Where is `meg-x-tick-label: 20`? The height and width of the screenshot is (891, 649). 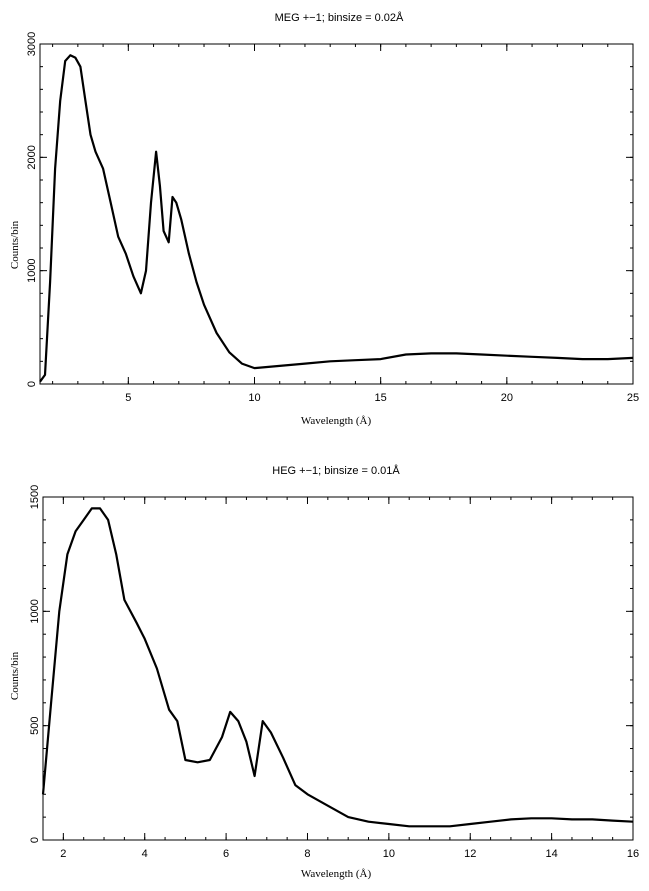 meg-x-tick-label: 20 is located at coordinates (507, 398).